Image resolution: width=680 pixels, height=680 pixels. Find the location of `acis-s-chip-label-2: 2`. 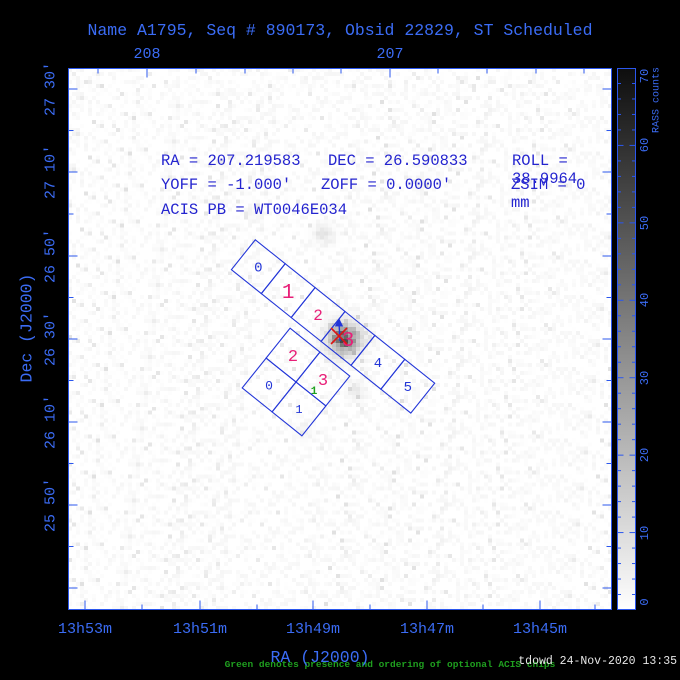

acis-s-chip-label-2: 2 is located at coordinates (318, 316).